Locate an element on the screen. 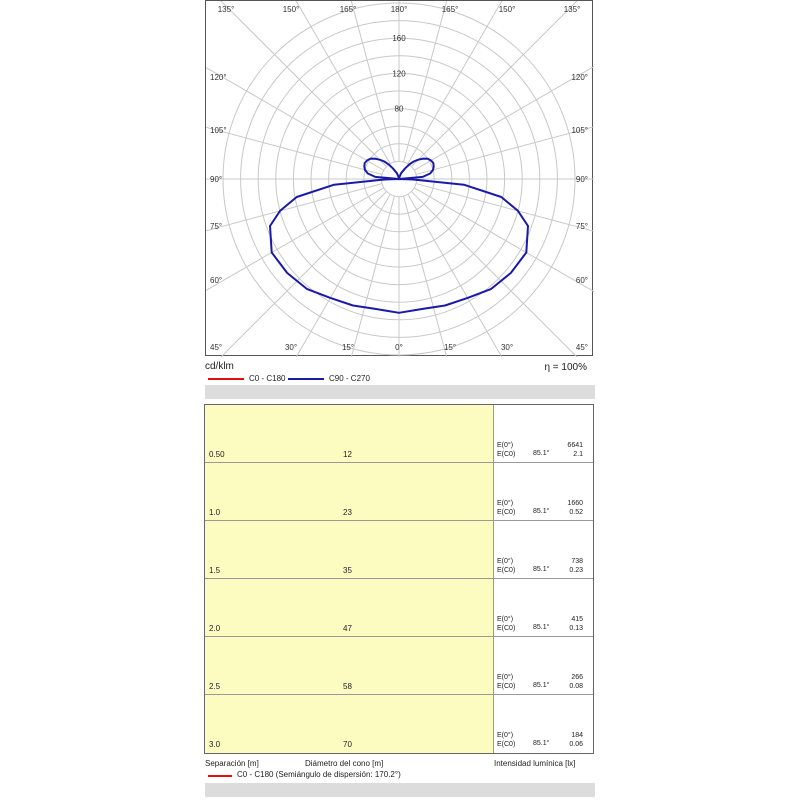 The image size is (800, 800). illuminance-edge-value: 2.1 is located at coordinates (578, 454).